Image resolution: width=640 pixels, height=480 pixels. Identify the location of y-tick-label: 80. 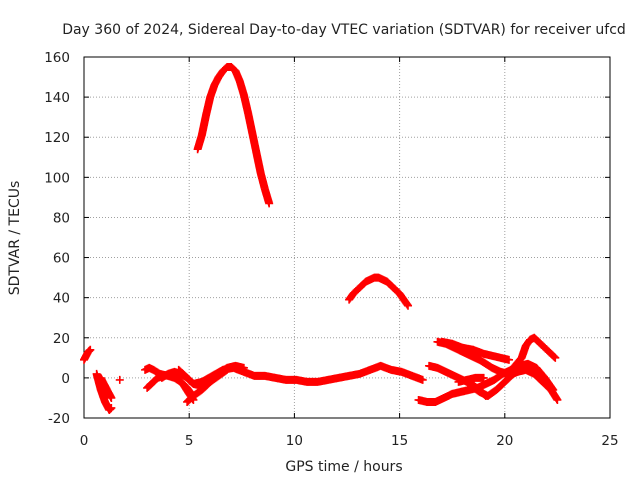
(61, 218).